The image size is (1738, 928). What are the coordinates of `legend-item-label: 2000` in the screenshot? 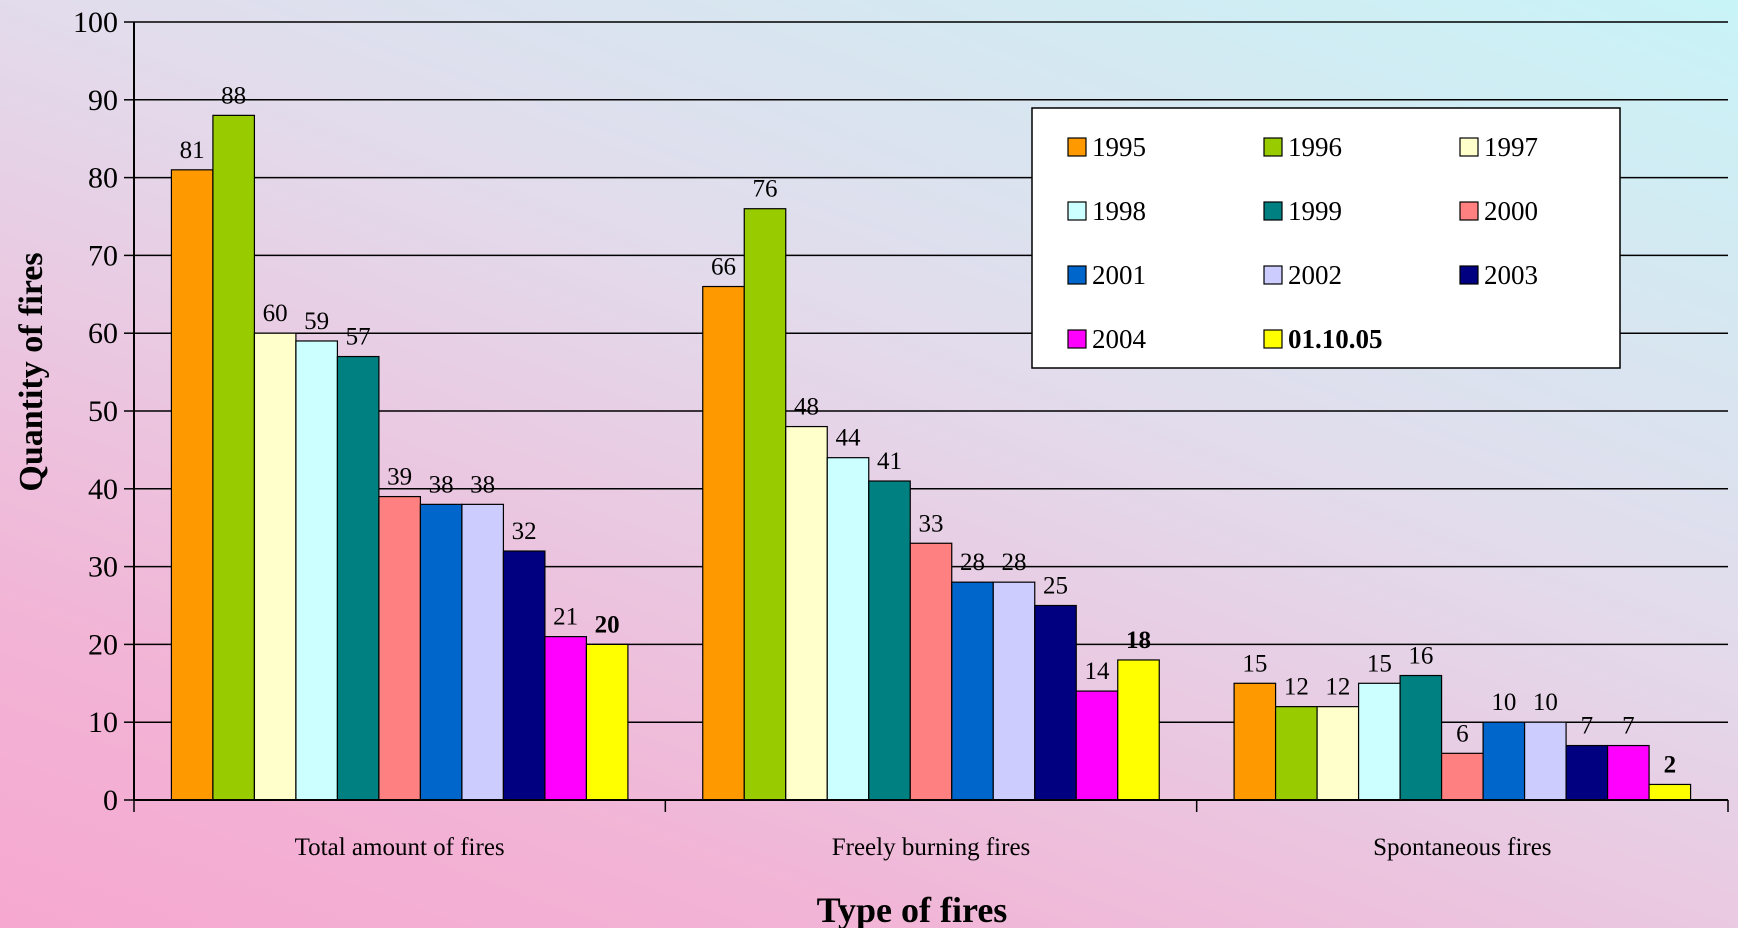 It's located at (1511, 211).